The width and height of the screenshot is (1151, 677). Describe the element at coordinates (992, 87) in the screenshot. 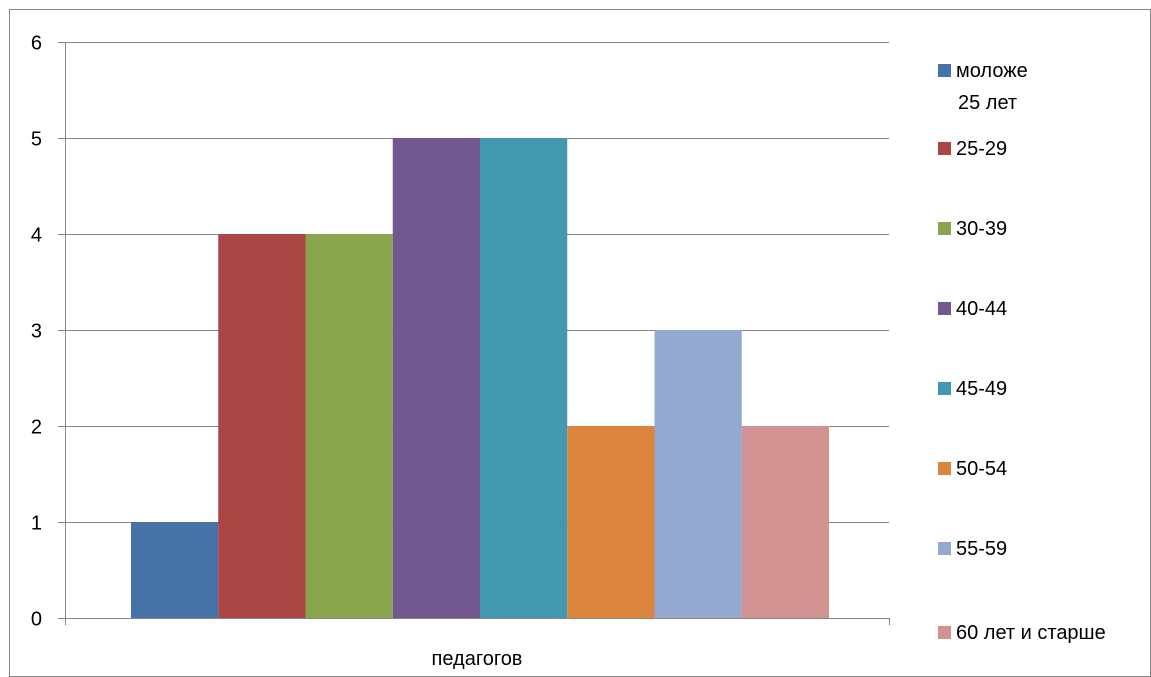

I see `legend-label: моложе 25 лет` at that location.